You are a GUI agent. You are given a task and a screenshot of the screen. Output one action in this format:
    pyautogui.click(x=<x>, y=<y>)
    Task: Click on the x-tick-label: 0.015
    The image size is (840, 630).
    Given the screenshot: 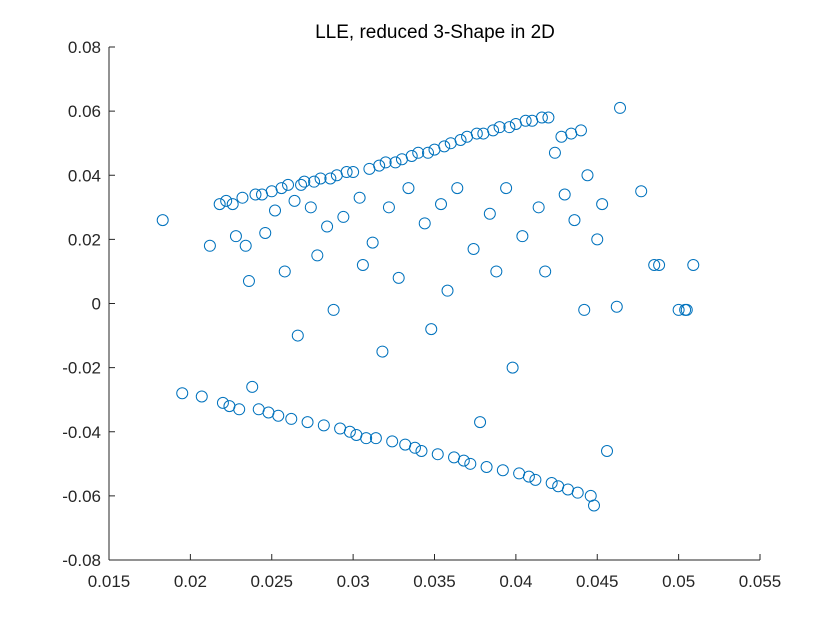 What is the action you would take?
    pyautogui.click(x=109, y=581)
    